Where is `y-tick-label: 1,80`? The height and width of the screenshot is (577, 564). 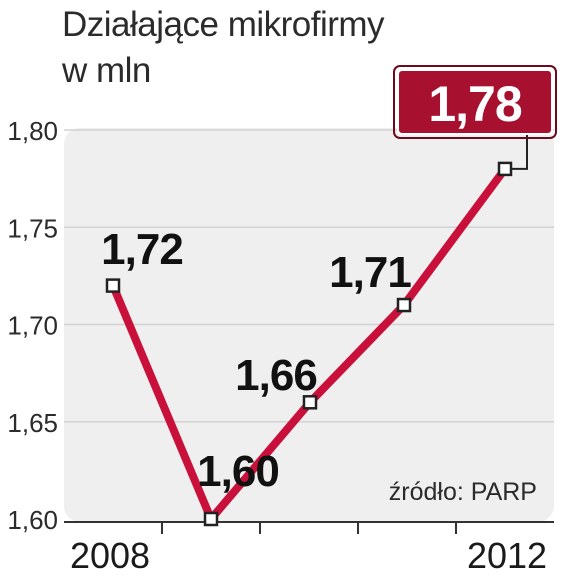 y-tick-label: 1,80 is located at coordinates (32, 131).